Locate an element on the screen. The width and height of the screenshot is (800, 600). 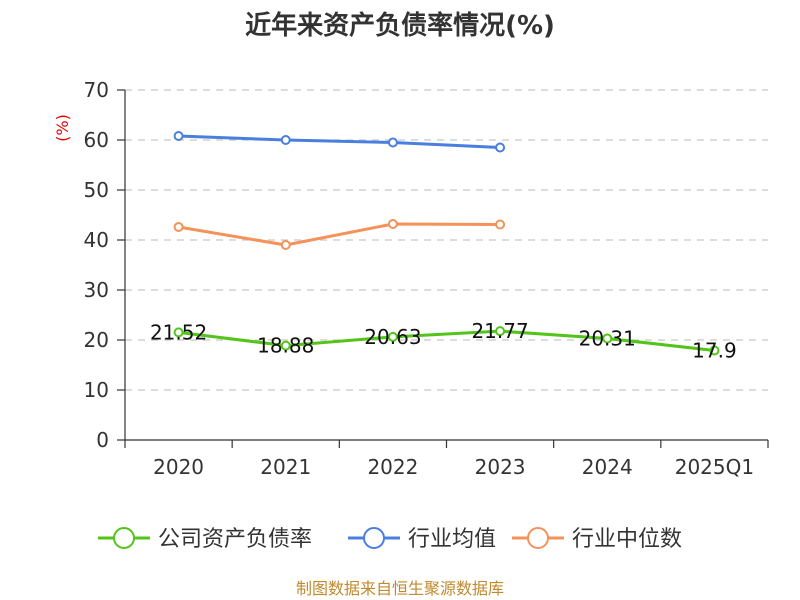
x-tick-label: 2024 is located at coordinates (607, 467).